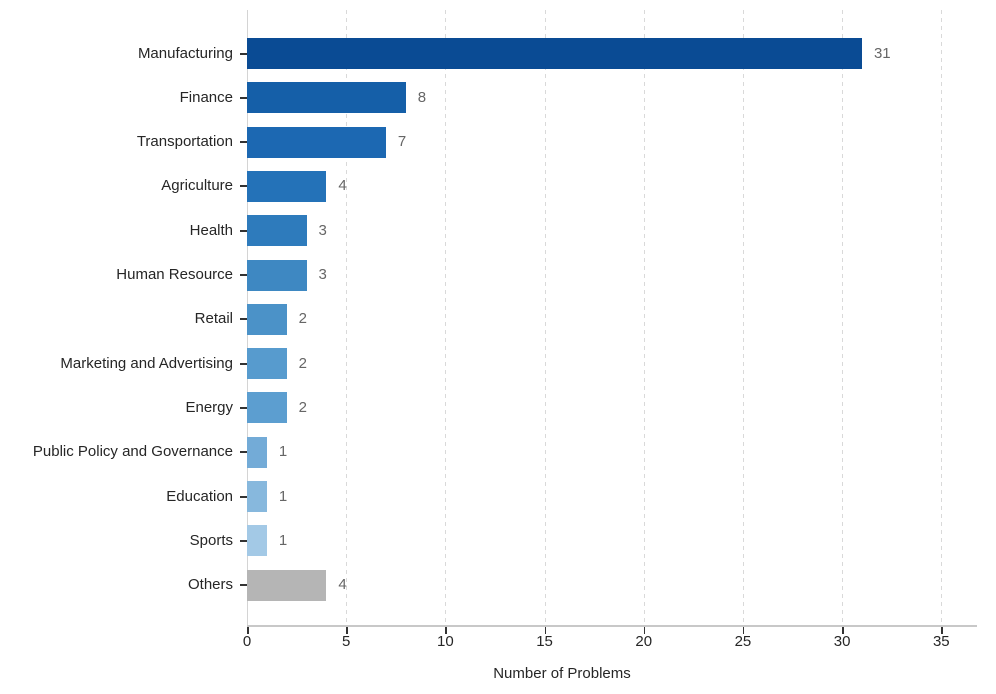 Image resolution: width=996 pixels, height=694 pixels. Describe the element at coordinates (612, 626) in the screenshot. I see `x-axis-line` at that location.